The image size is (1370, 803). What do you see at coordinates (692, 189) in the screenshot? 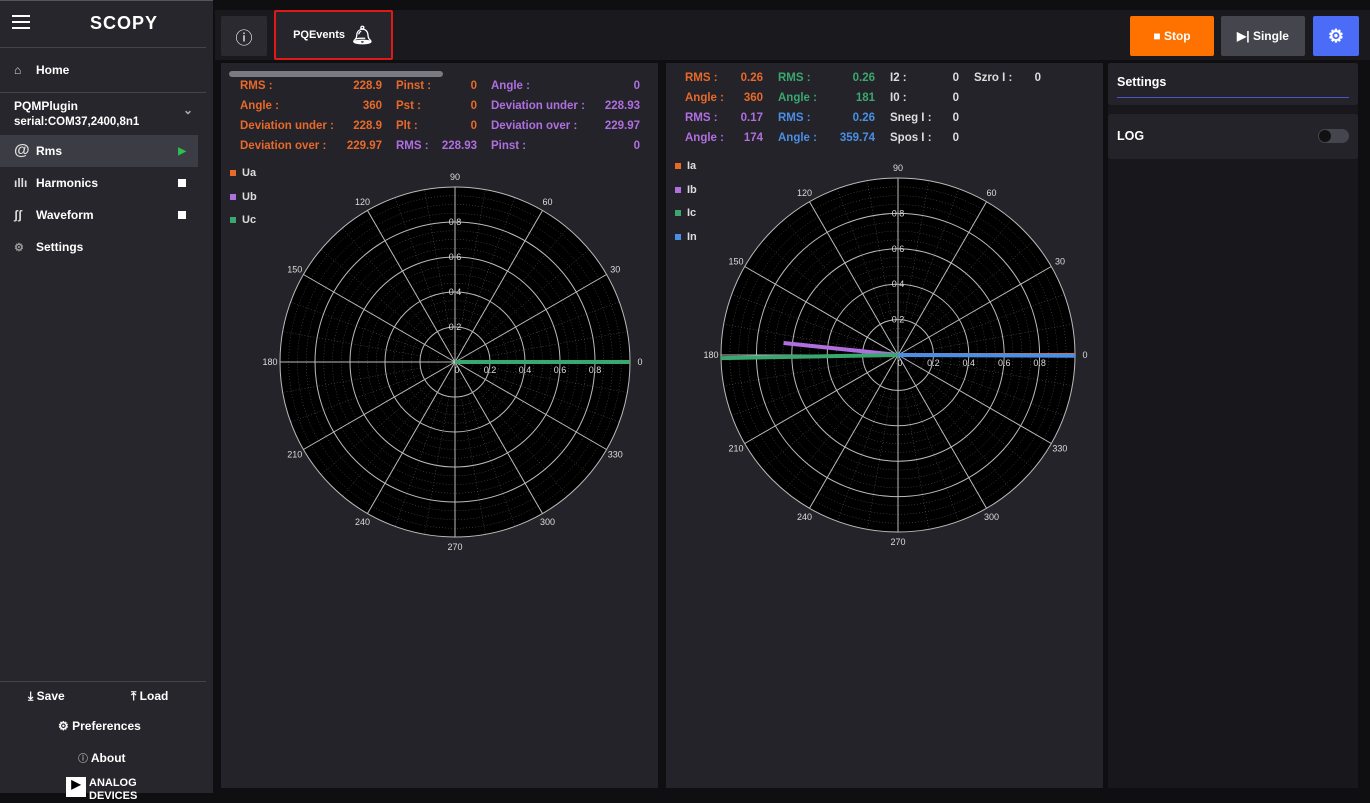
I see `legend-label: Ib` at bounding box center [692, 189].